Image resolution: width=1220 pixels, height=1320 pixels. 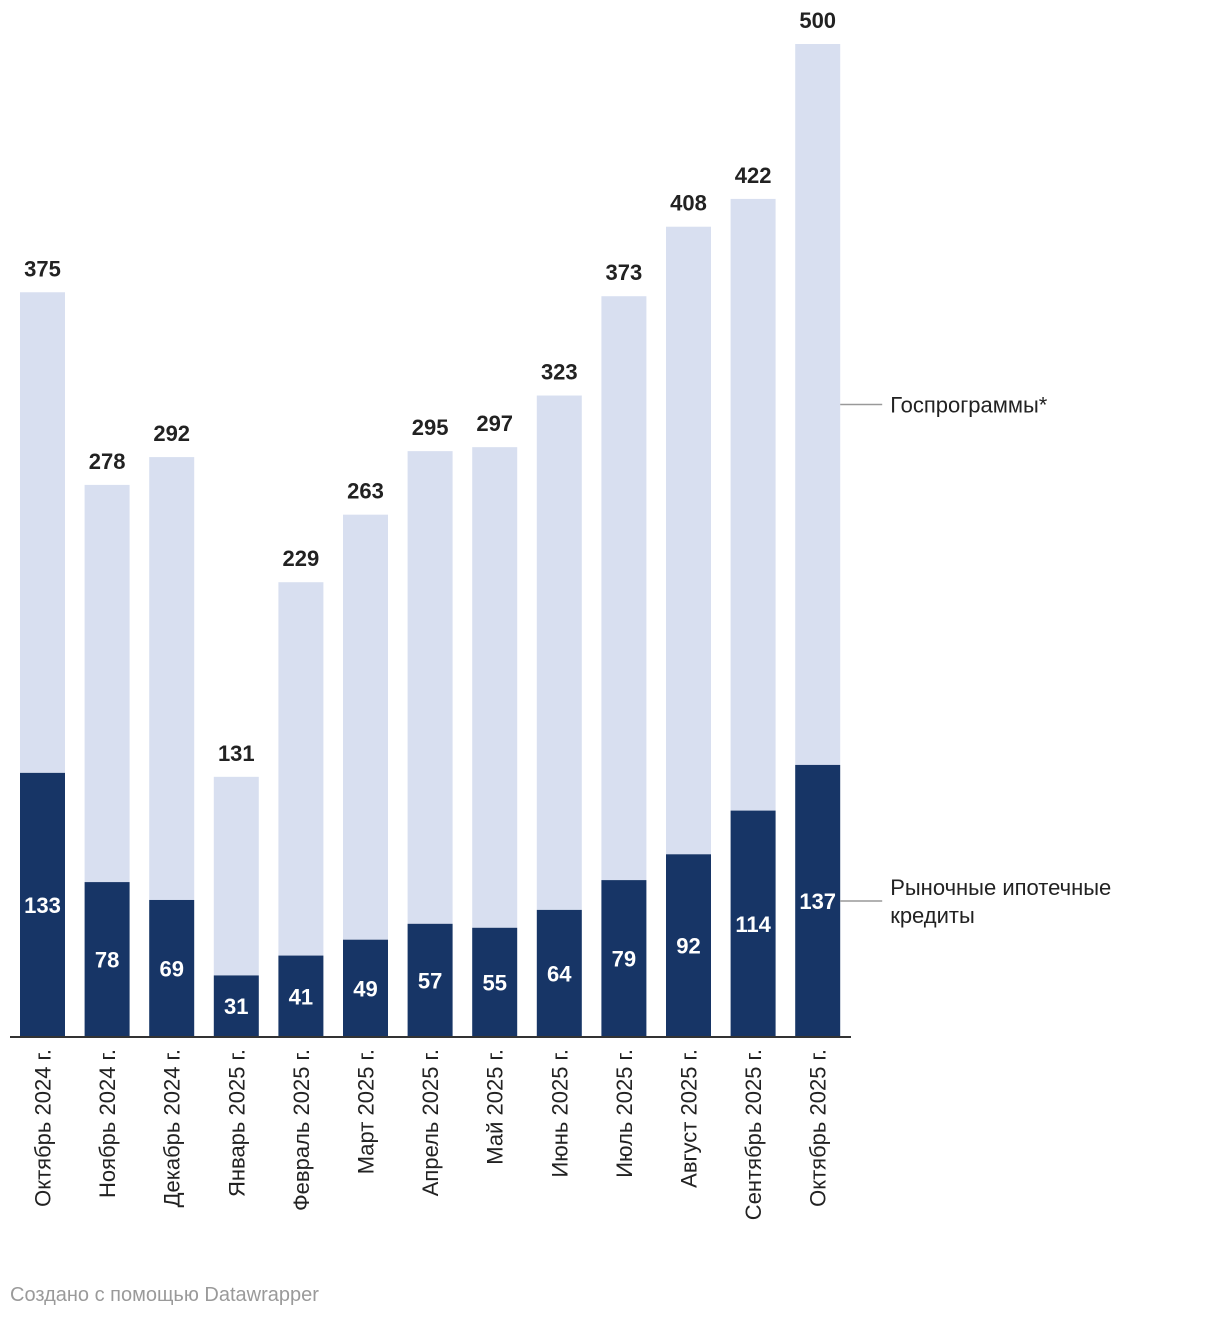 I want to click on total-label-0: 375, so click(x=42, y=268).